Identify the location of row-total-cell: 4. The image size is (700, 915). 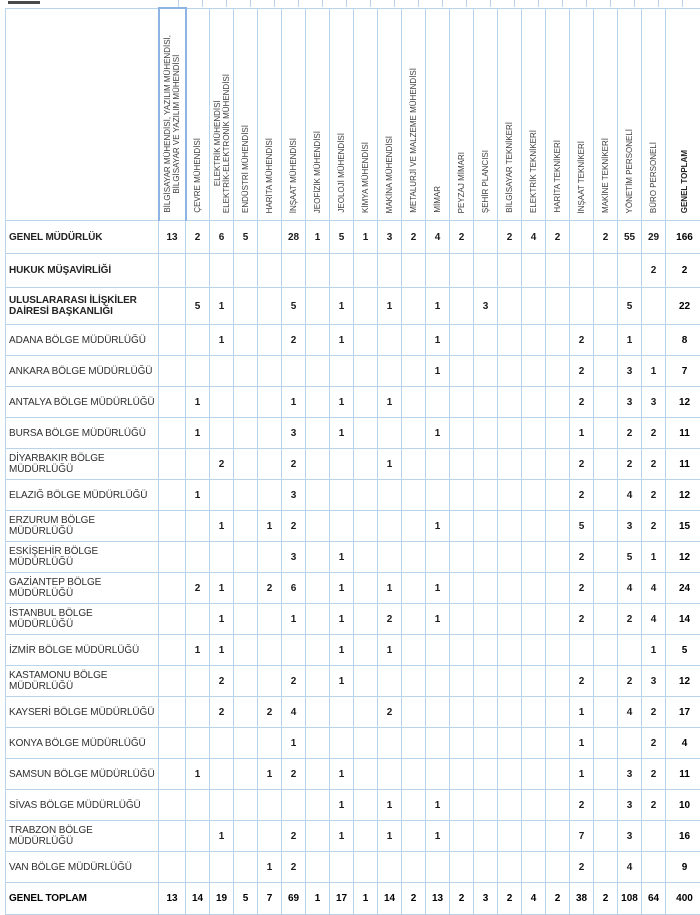
(683, 743).